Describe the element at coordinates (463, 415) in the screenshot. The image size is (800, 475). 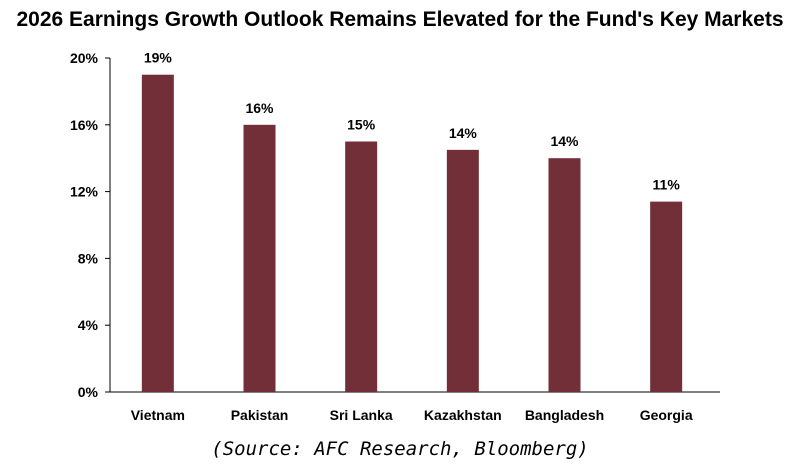
I see `x-category-label: Kazakhstan` at that location.